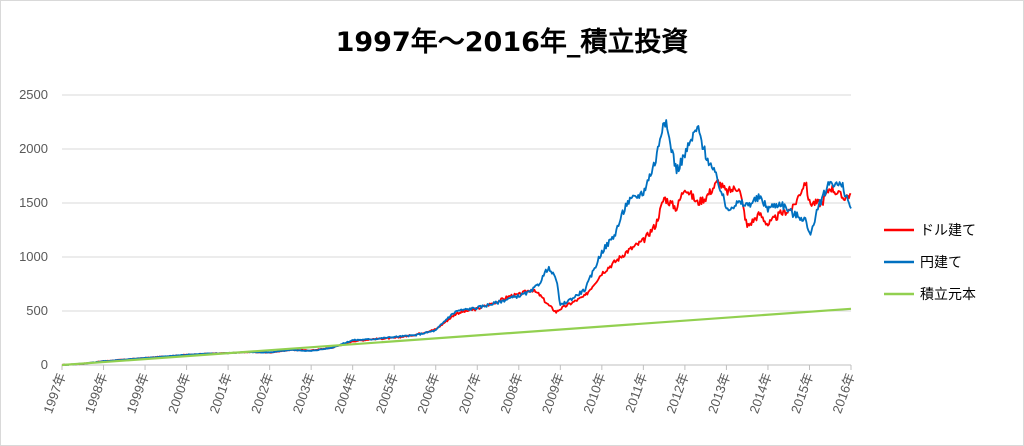 The height and width of the screenshot is (446, 1024). I want to click on x-tick-label: 2013年, so click(719, 393).